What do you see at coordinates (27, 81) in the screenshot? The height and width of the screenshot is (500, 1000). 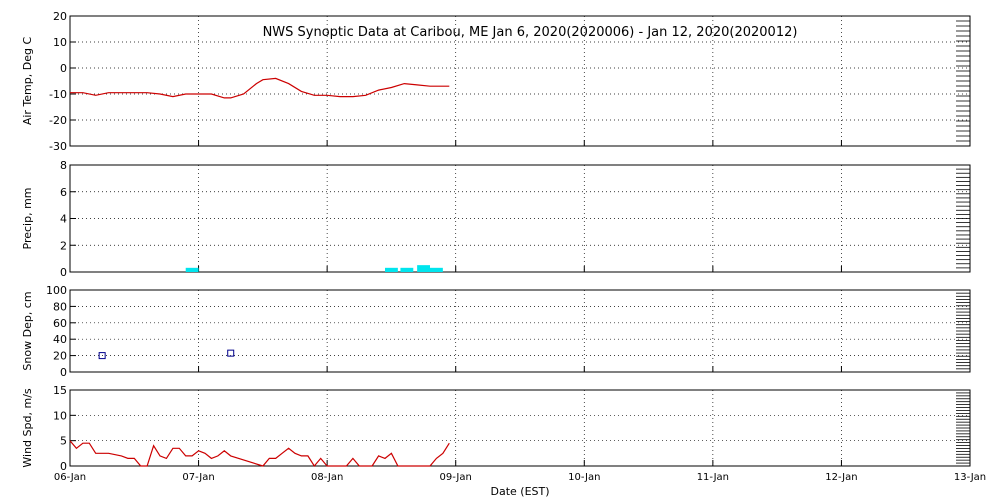 I see `y-axis-label: Air Temp, Deg C` at bounding box center [27, 81].